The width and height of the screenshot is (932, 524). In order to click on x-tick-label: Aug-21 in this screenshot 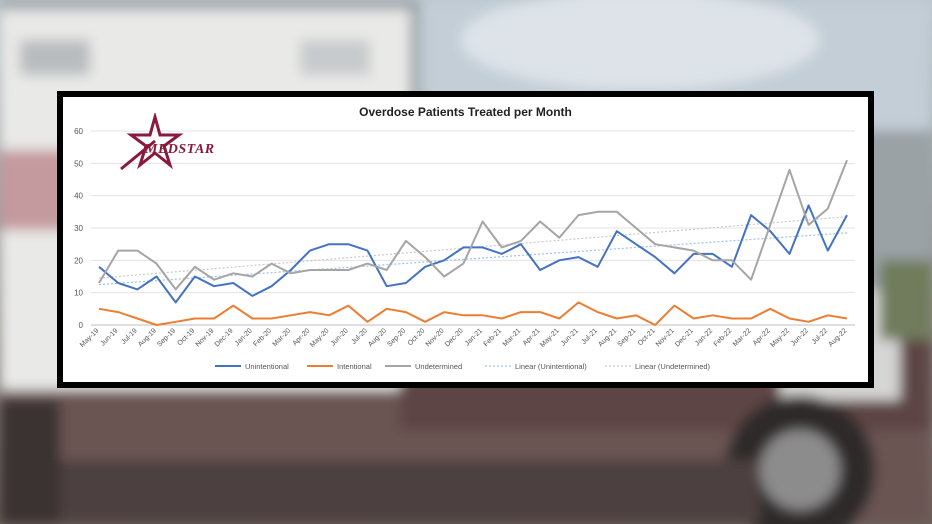, I will do `click(607, 337)`.